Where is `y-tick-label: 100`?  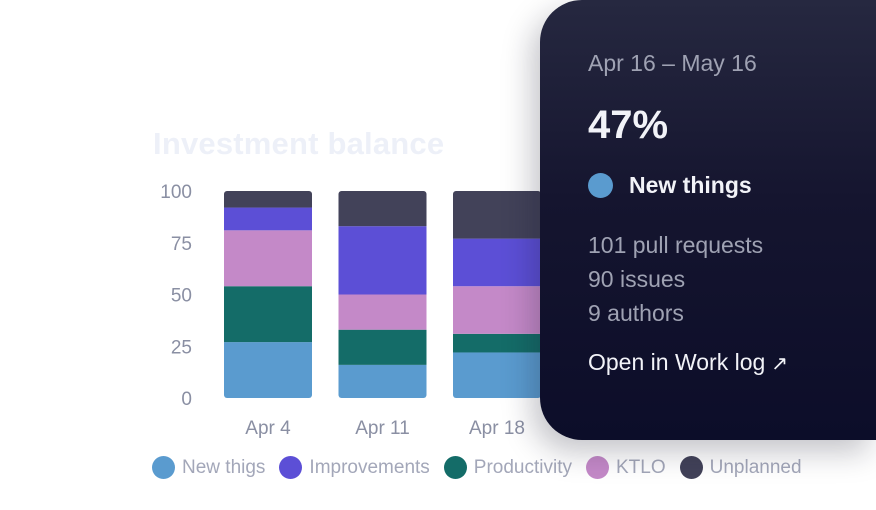
y-tick-label: 100 is located at coordinates (176, 192).